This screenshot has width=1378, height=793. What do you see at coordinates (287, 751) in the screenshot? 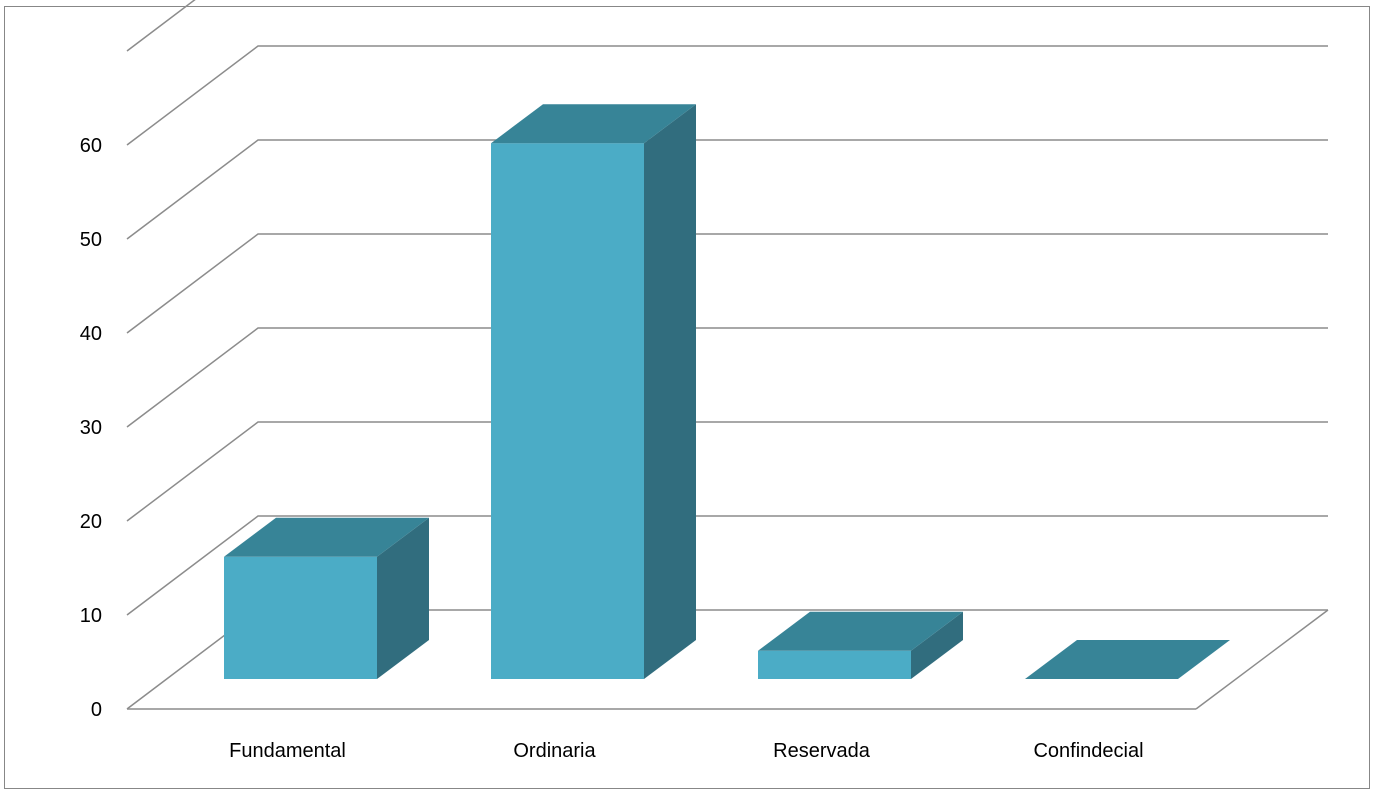
I see `x-tick-label: Fundamental` at bounding box center [287, 751].